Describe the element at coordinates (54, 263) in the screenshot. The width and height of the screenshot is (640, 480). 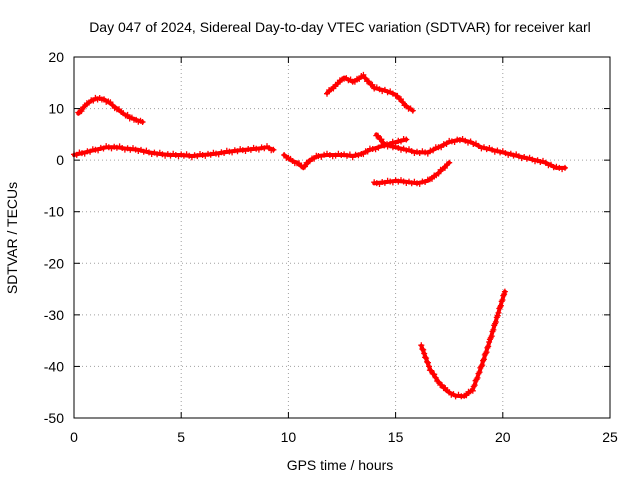
I see `y-tick-label: -20` at that location.